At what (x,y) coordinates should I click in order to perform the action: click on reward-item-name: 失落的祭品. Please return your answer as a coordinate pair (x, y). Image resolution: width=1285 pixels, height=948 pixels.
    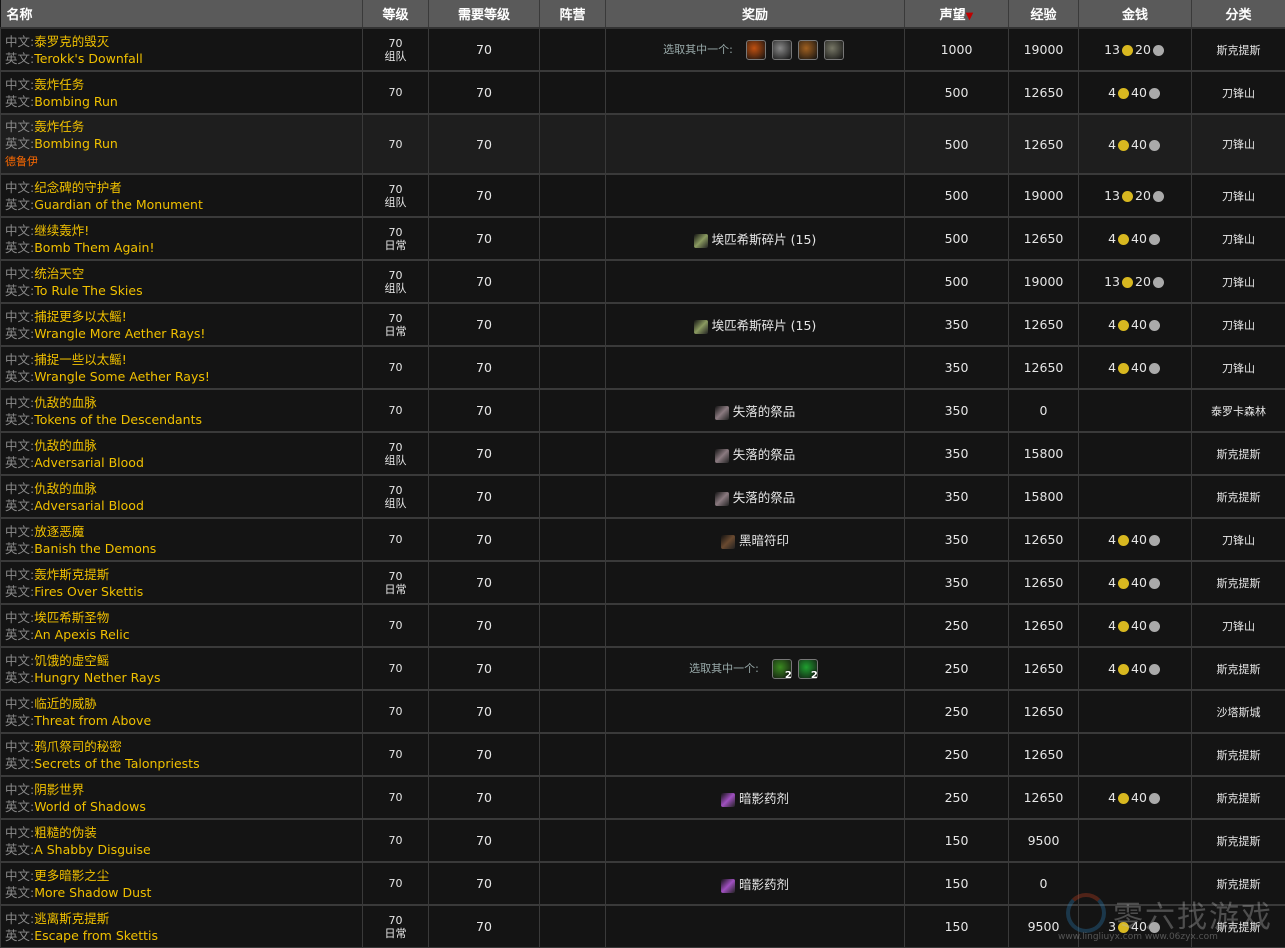
    Looking at the image, I should click on (764, 497).